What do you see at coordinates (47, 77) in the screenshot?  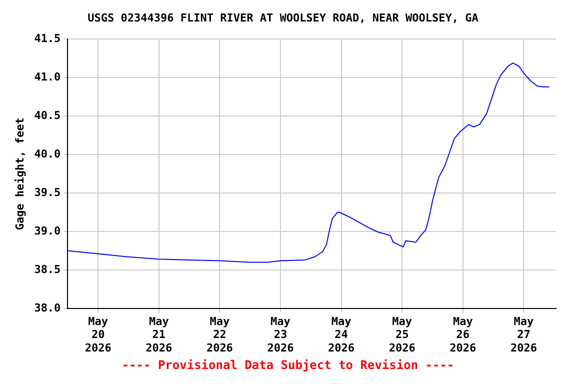 I see `y-tick-label: 41.0` at bounding box center [47, 77].